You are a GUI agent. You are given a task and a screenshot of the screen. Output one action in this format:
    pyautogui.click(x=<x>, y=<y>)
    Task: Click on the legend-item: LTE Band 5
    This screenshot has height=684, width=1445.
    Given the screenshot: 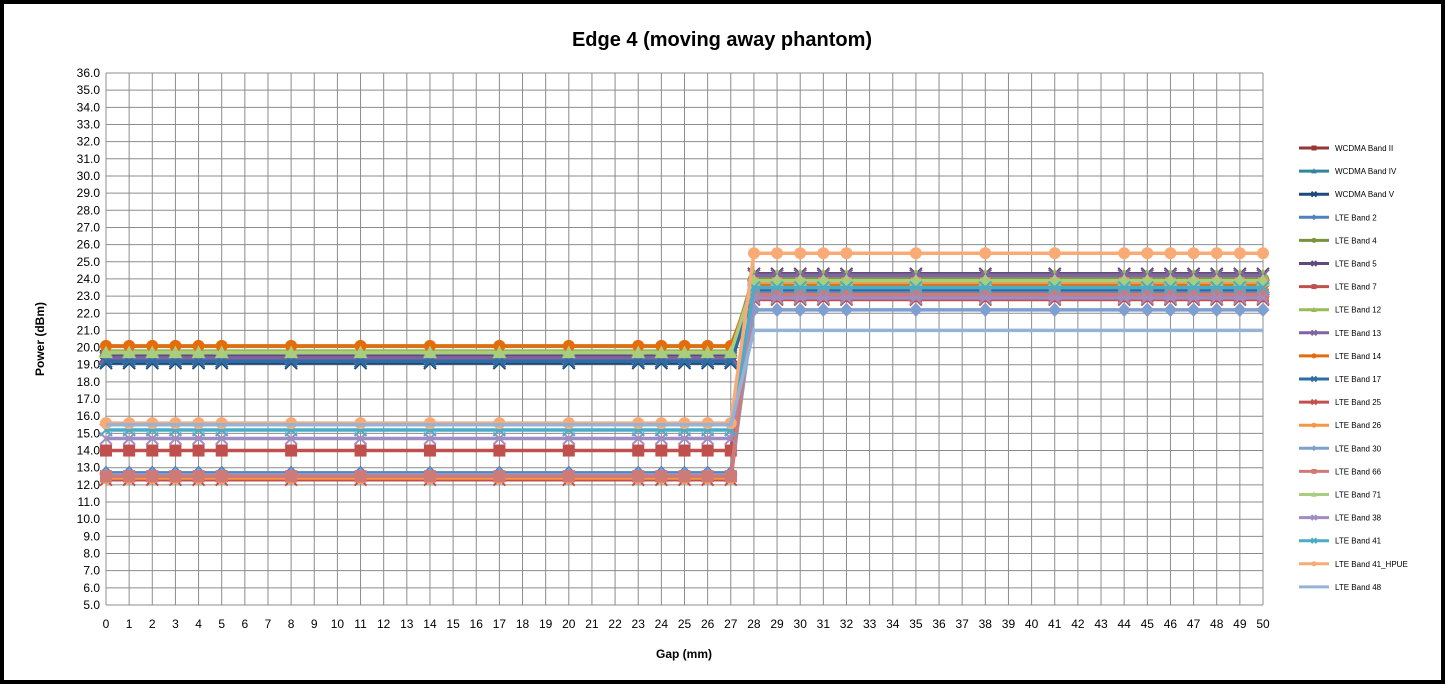 What is the action you would take?
    pyautogui.click(x=1338, y=264)
    